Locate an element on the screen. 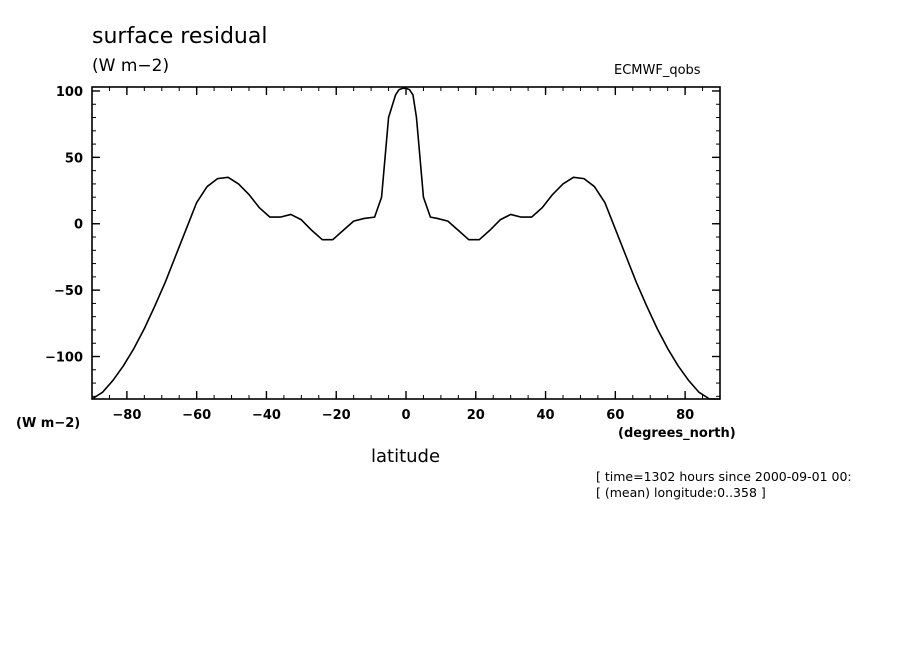  time-metadata: [ time=1302 hours since 2000-09-01 00: is located at coordinates (724, 476).